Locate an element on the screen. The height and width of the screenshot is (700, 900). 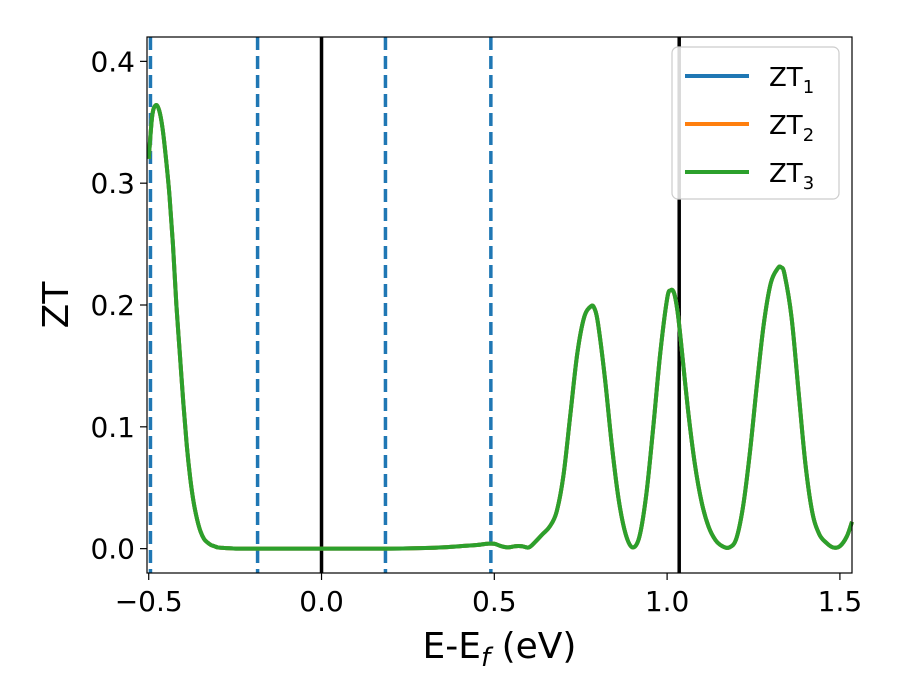
x-tick-label: 0.0 is located at coordinates (321, 601).